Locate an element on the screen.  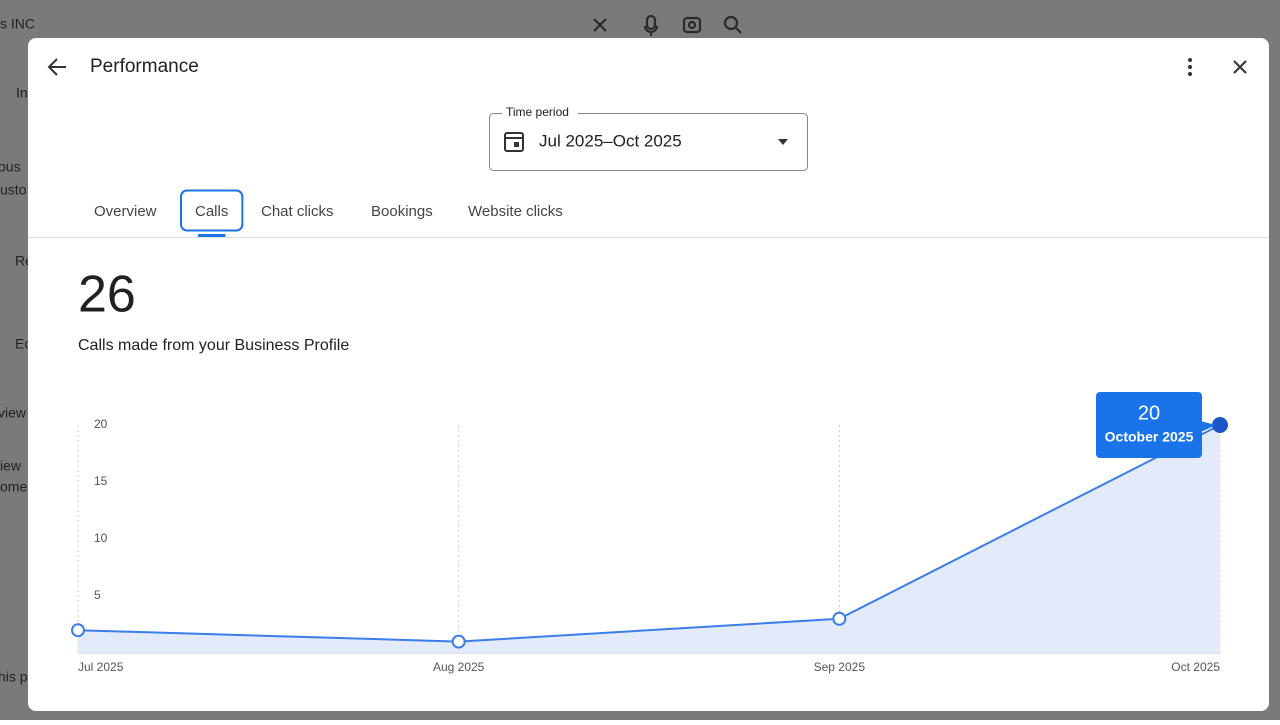
x-tick-label: Jul 2025 is located at coordinates (101, 667).